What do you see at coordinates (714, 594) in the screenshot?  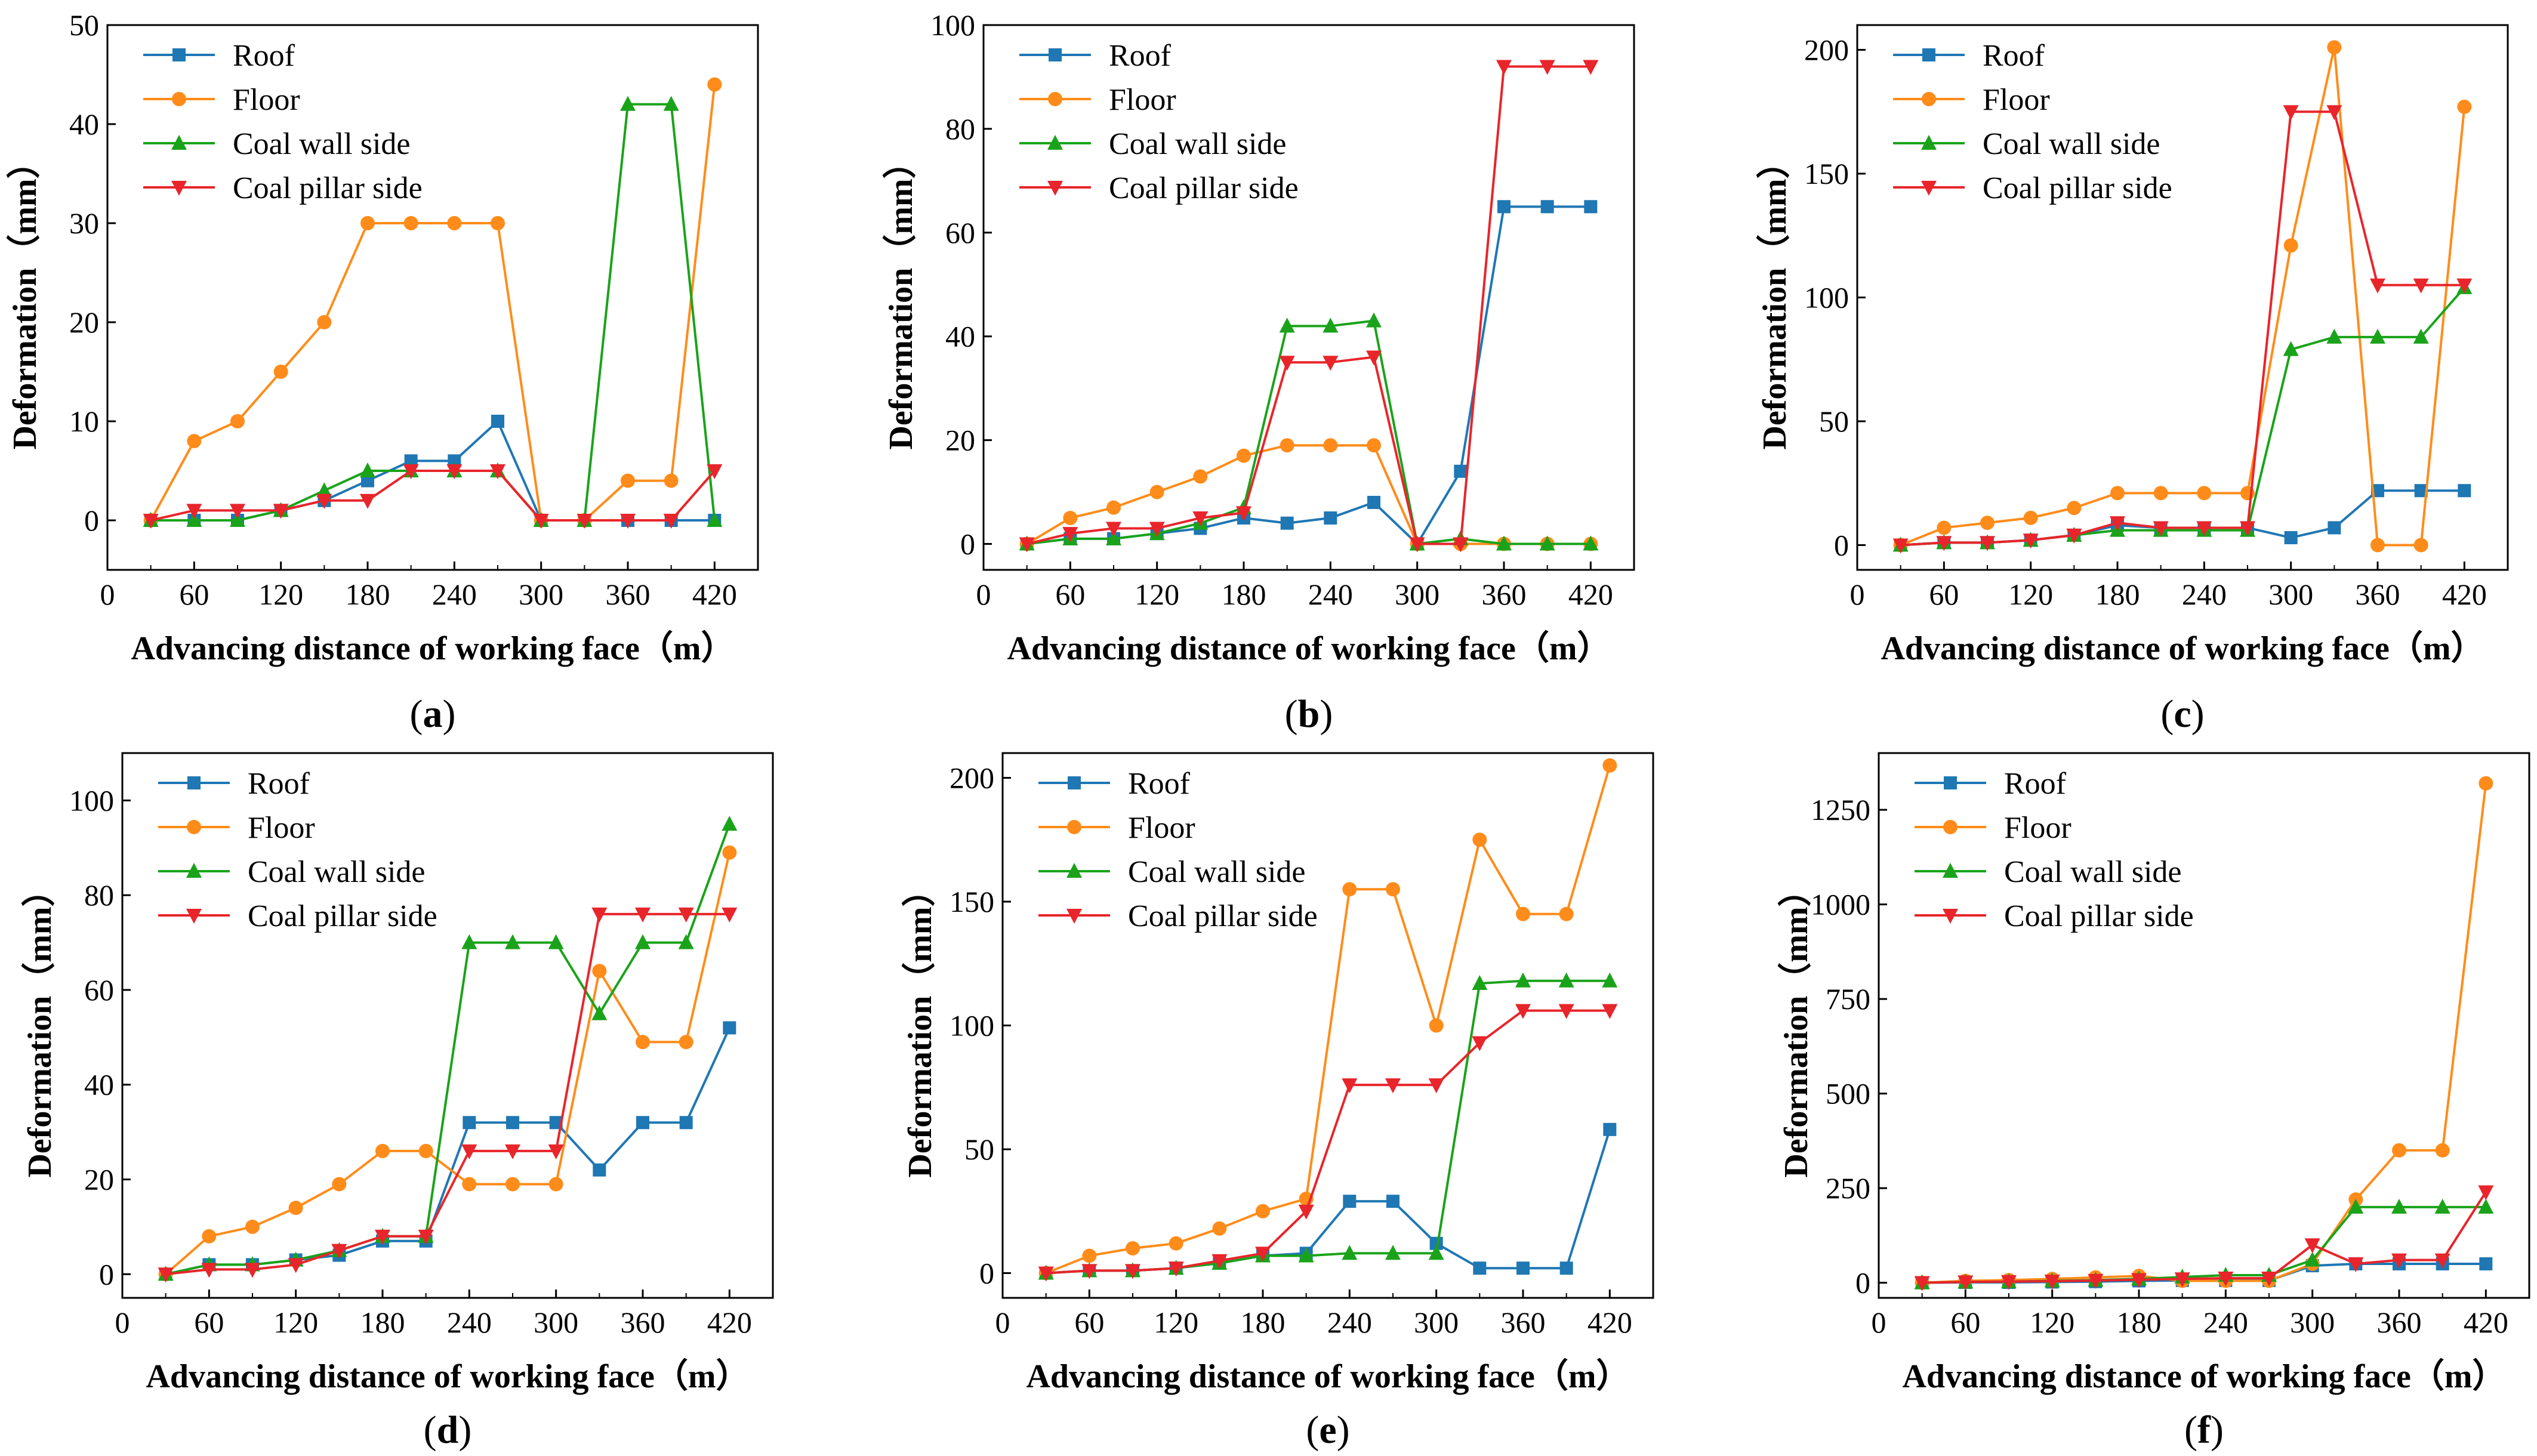 I see `x-tick-label: 420` at bounding box center [714, 594].